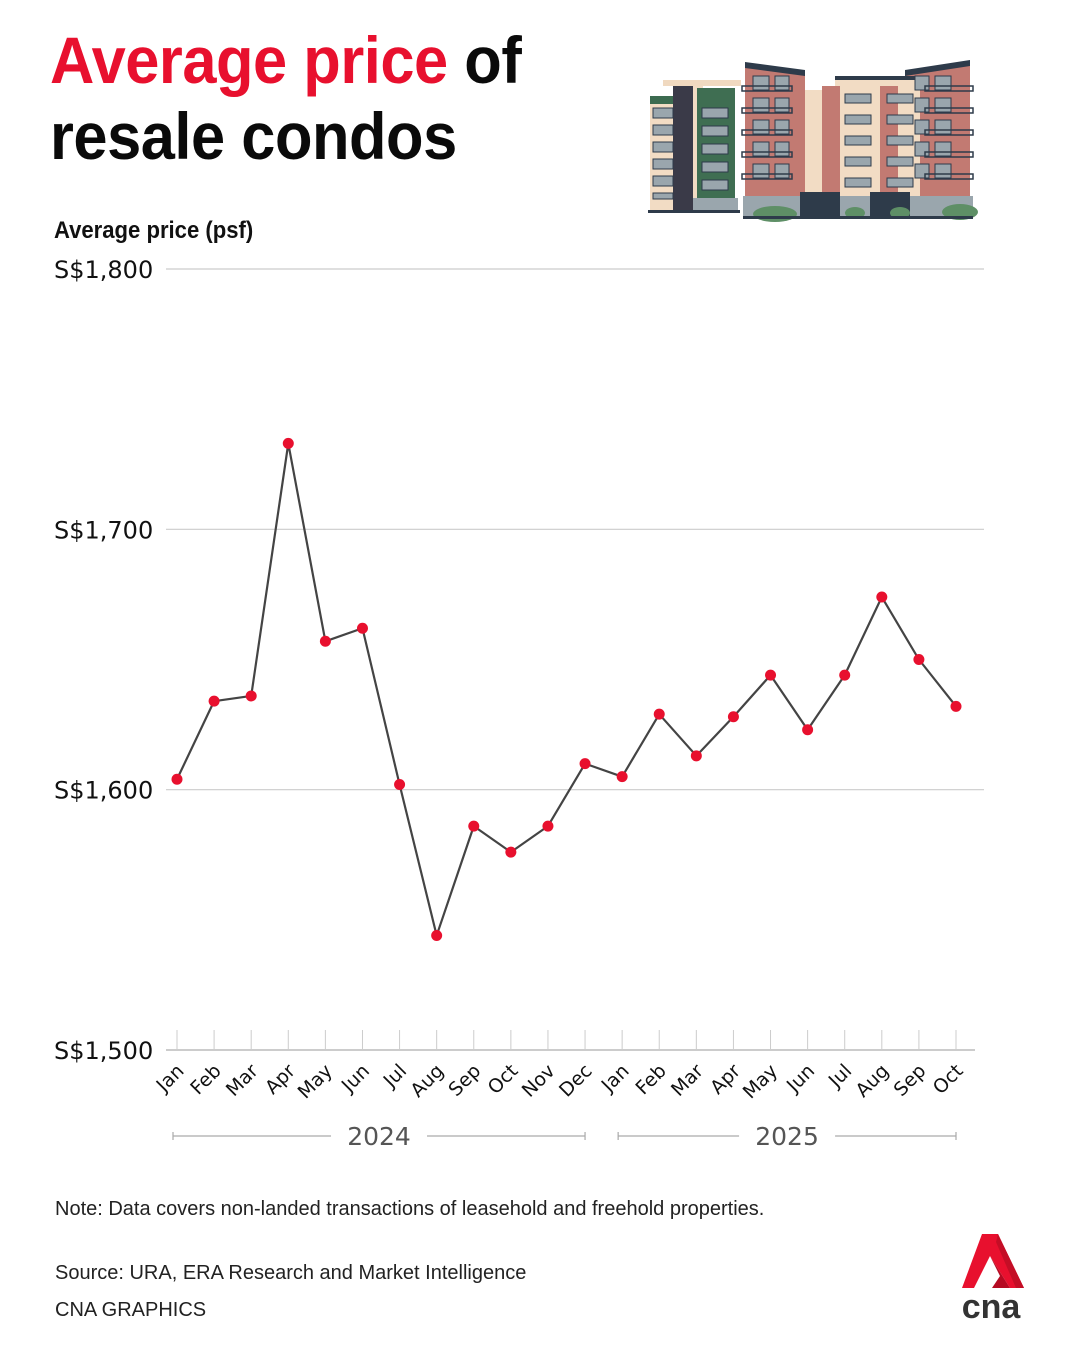 The width and height of the screenshot is (1080, 1350). I want to click on y-tick-label: S$1,800, so click(103, 270).